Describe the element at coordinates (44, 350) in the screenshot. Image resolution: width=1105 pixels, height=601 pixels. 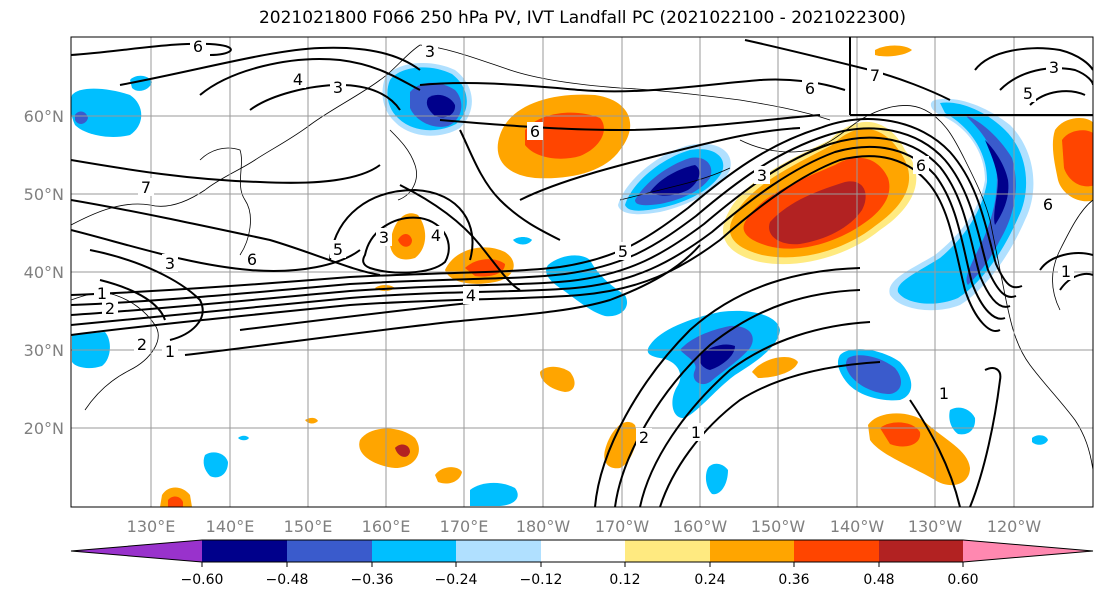
I see `lat-label: 30°N` at that location.